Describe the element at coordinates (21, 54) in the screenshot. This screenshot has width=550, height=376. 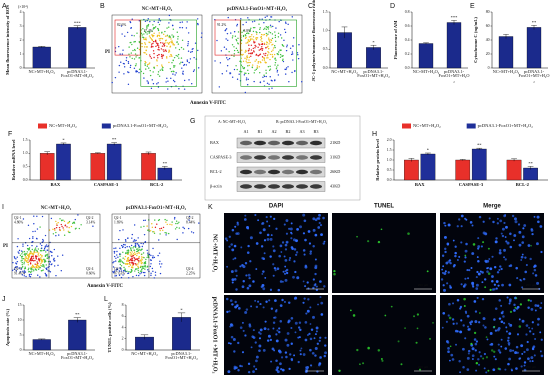
I see `y-tick-label: 1` at that location.